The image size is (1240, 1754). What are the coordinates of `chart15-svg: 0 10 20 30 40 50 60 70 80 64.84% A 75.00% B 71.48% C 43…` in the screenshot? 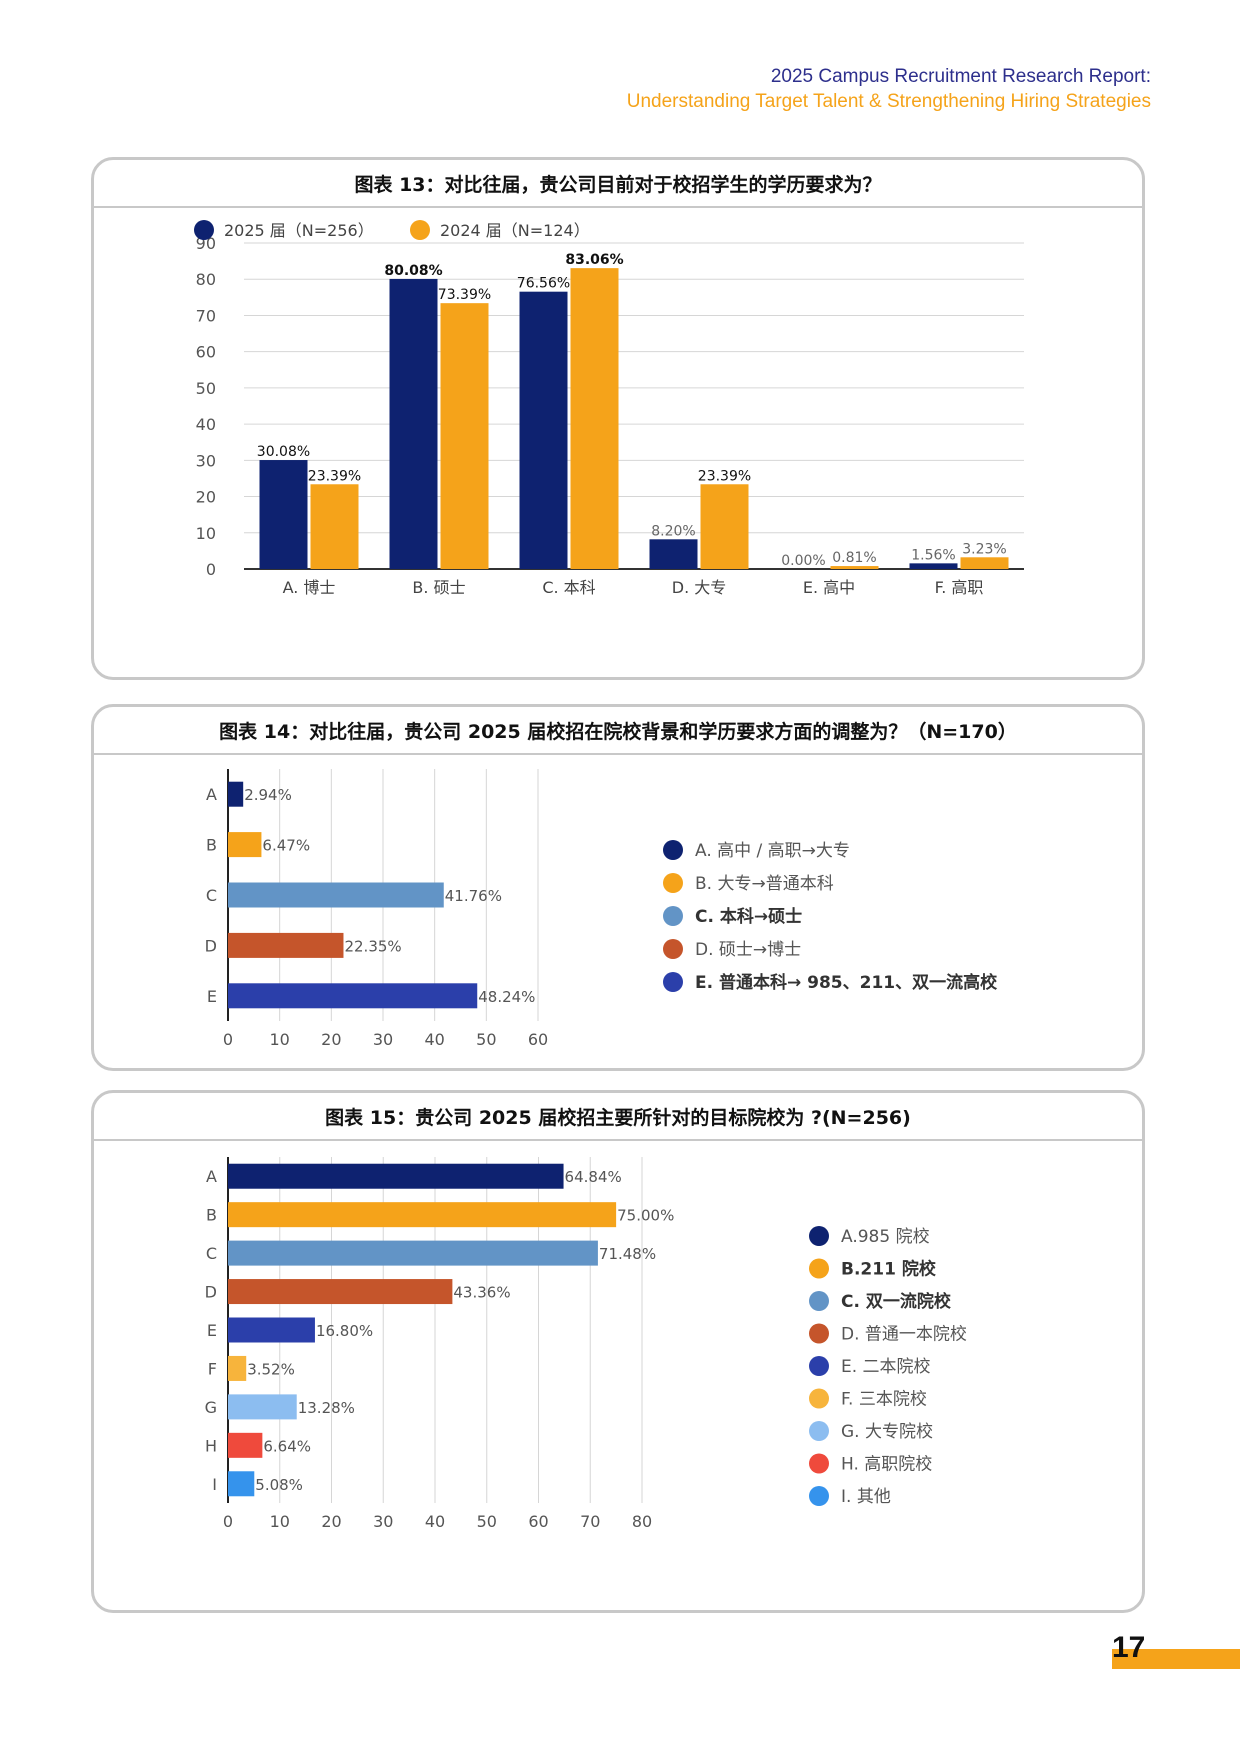 It's located at (586, 1344).